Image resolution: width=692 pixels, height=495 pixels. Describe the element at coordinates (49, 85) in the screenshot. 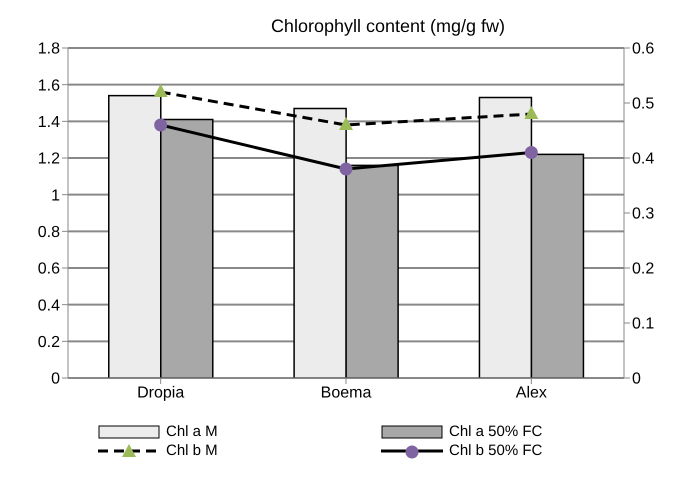

I see `y-tick-label: 1.6` at that location.